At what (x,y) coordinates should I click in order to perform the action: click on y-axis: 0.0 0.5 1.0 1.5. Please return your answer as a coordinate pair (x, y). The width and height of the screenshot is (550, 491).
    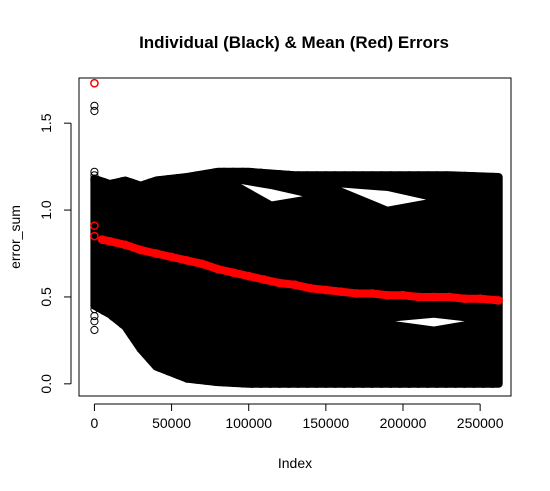
    Looking at the image, I should click on (55, 253).